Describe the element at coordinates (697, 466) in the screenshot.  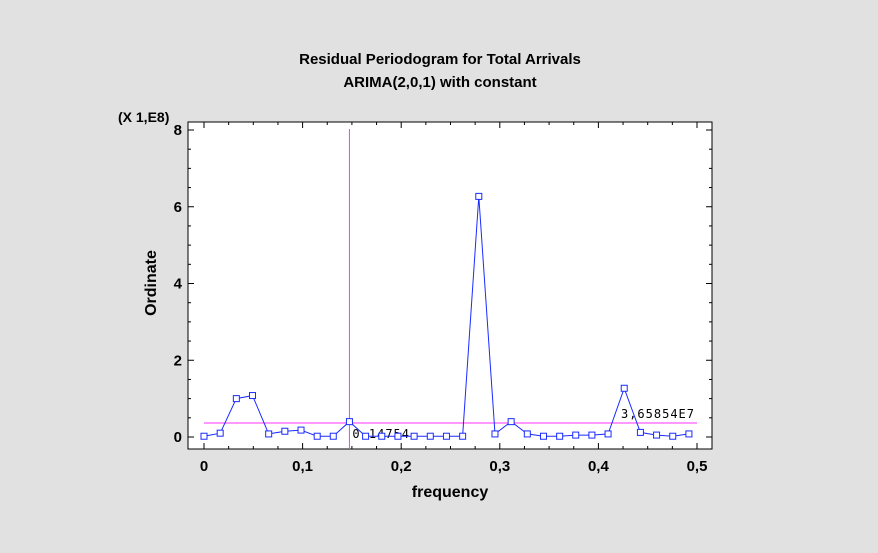
I see `x-tick-label: 0,5` at that location.